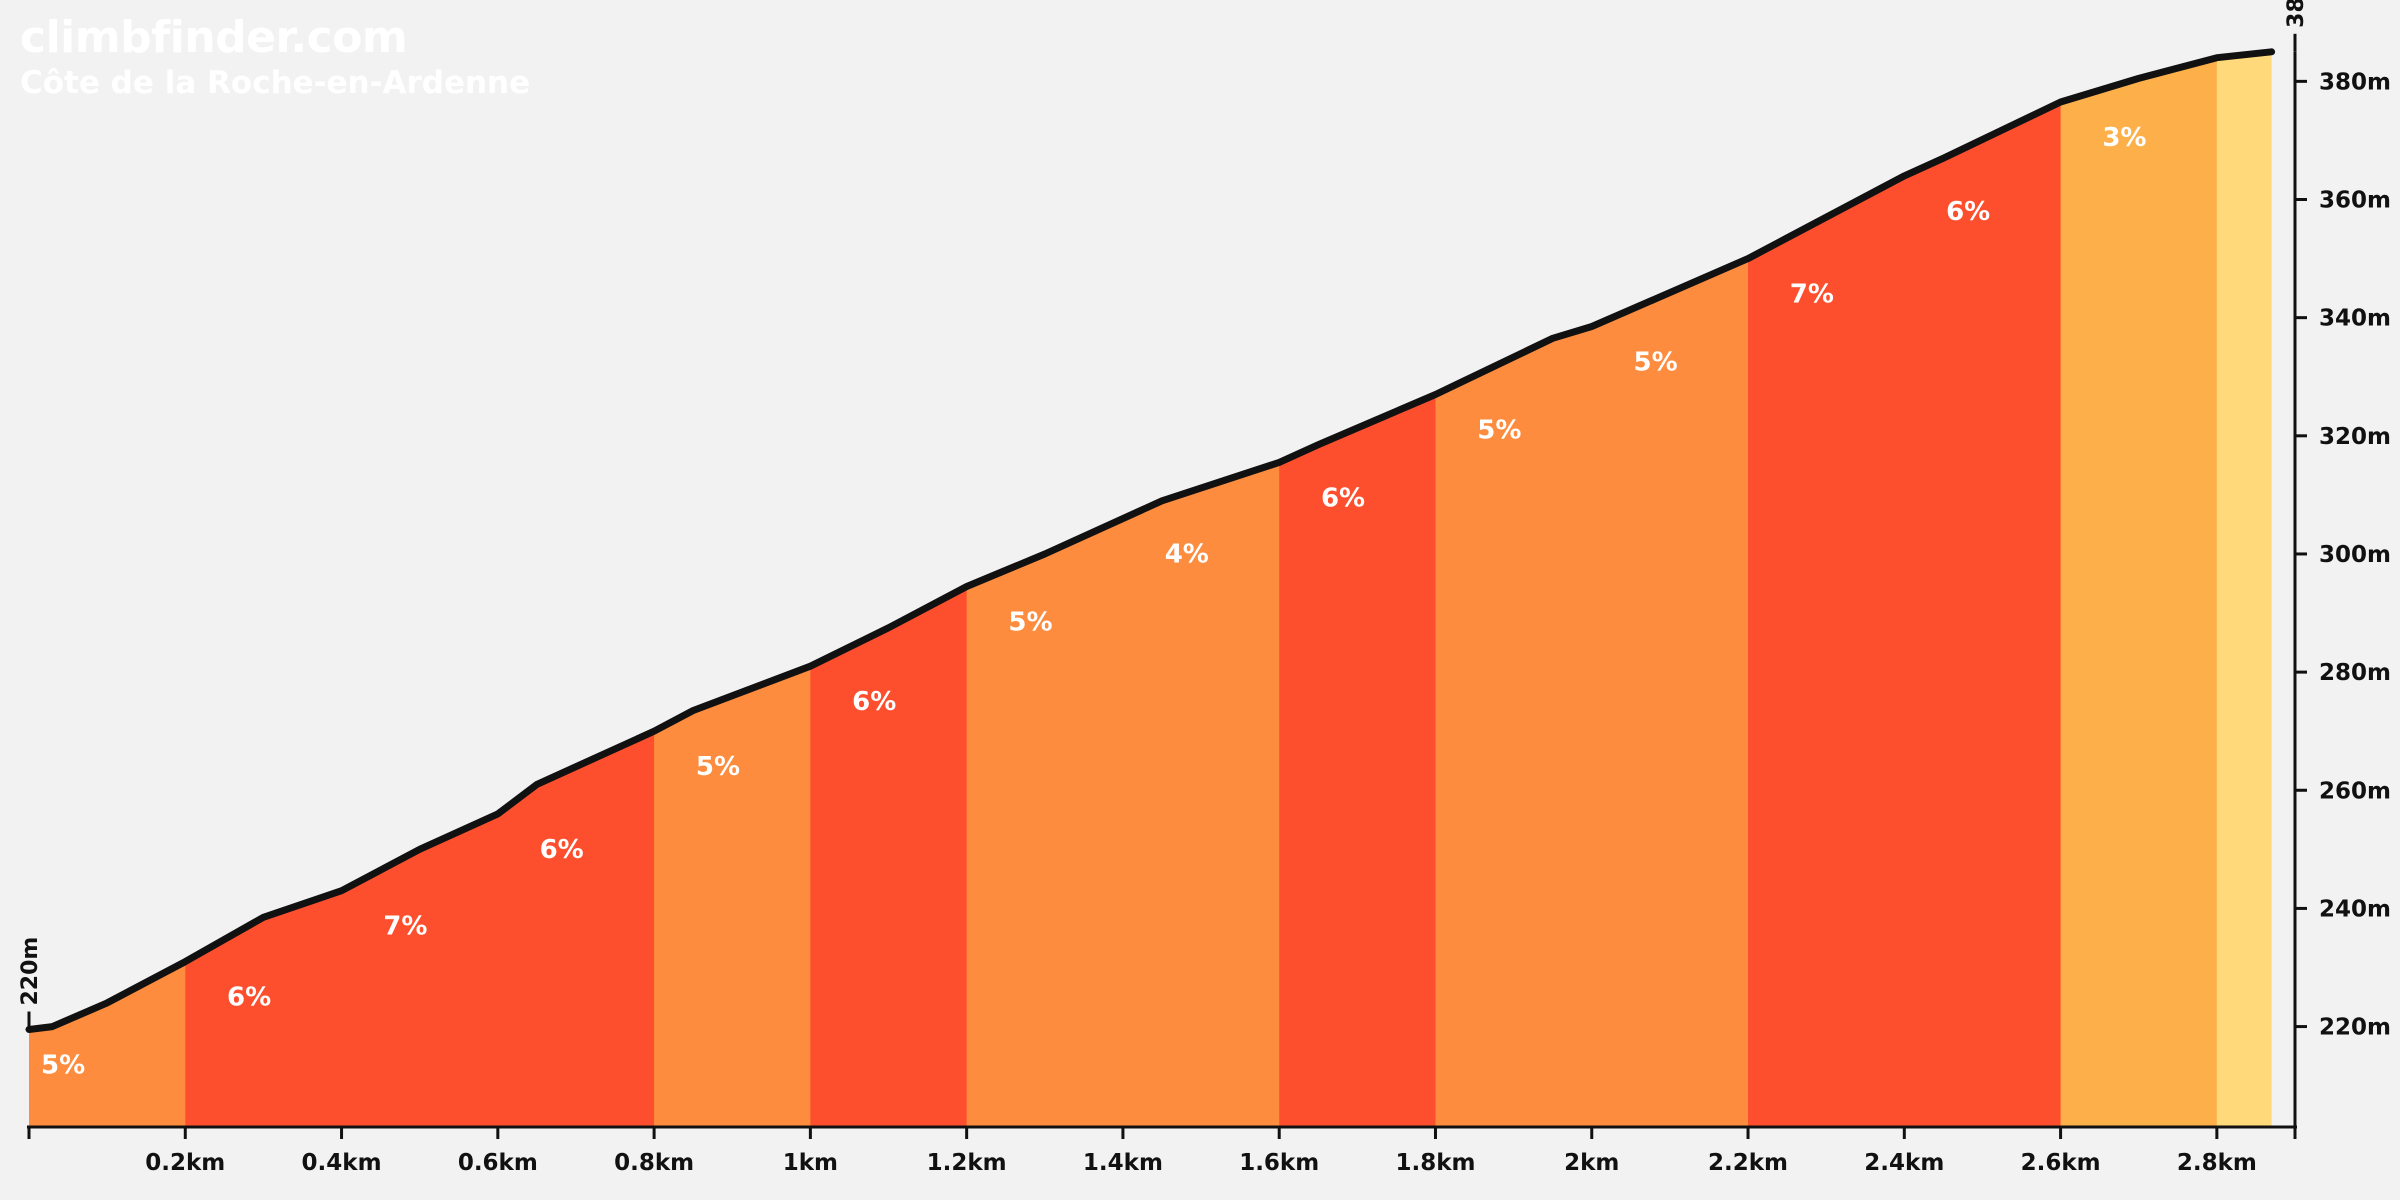 The height and width of the screenshot is (1200, 2400). I want to click on y-tick-label: 380m, so click(2355, 82).